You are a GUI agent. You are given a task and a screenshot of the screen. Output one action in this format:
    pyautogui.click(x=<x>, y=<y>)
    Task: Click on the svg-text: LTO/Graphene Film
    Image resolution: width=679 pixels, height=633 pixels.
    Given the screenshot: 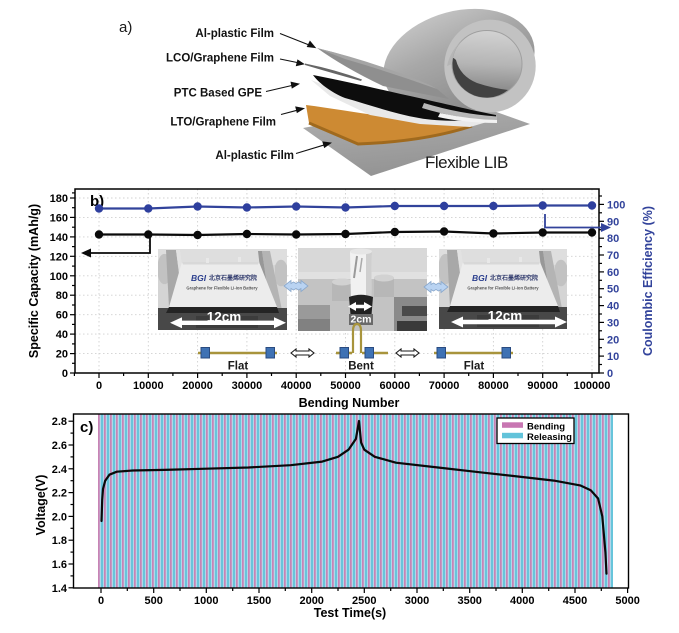 What is the action you would take?
    pyautogui.click(x=223, y=123)
    